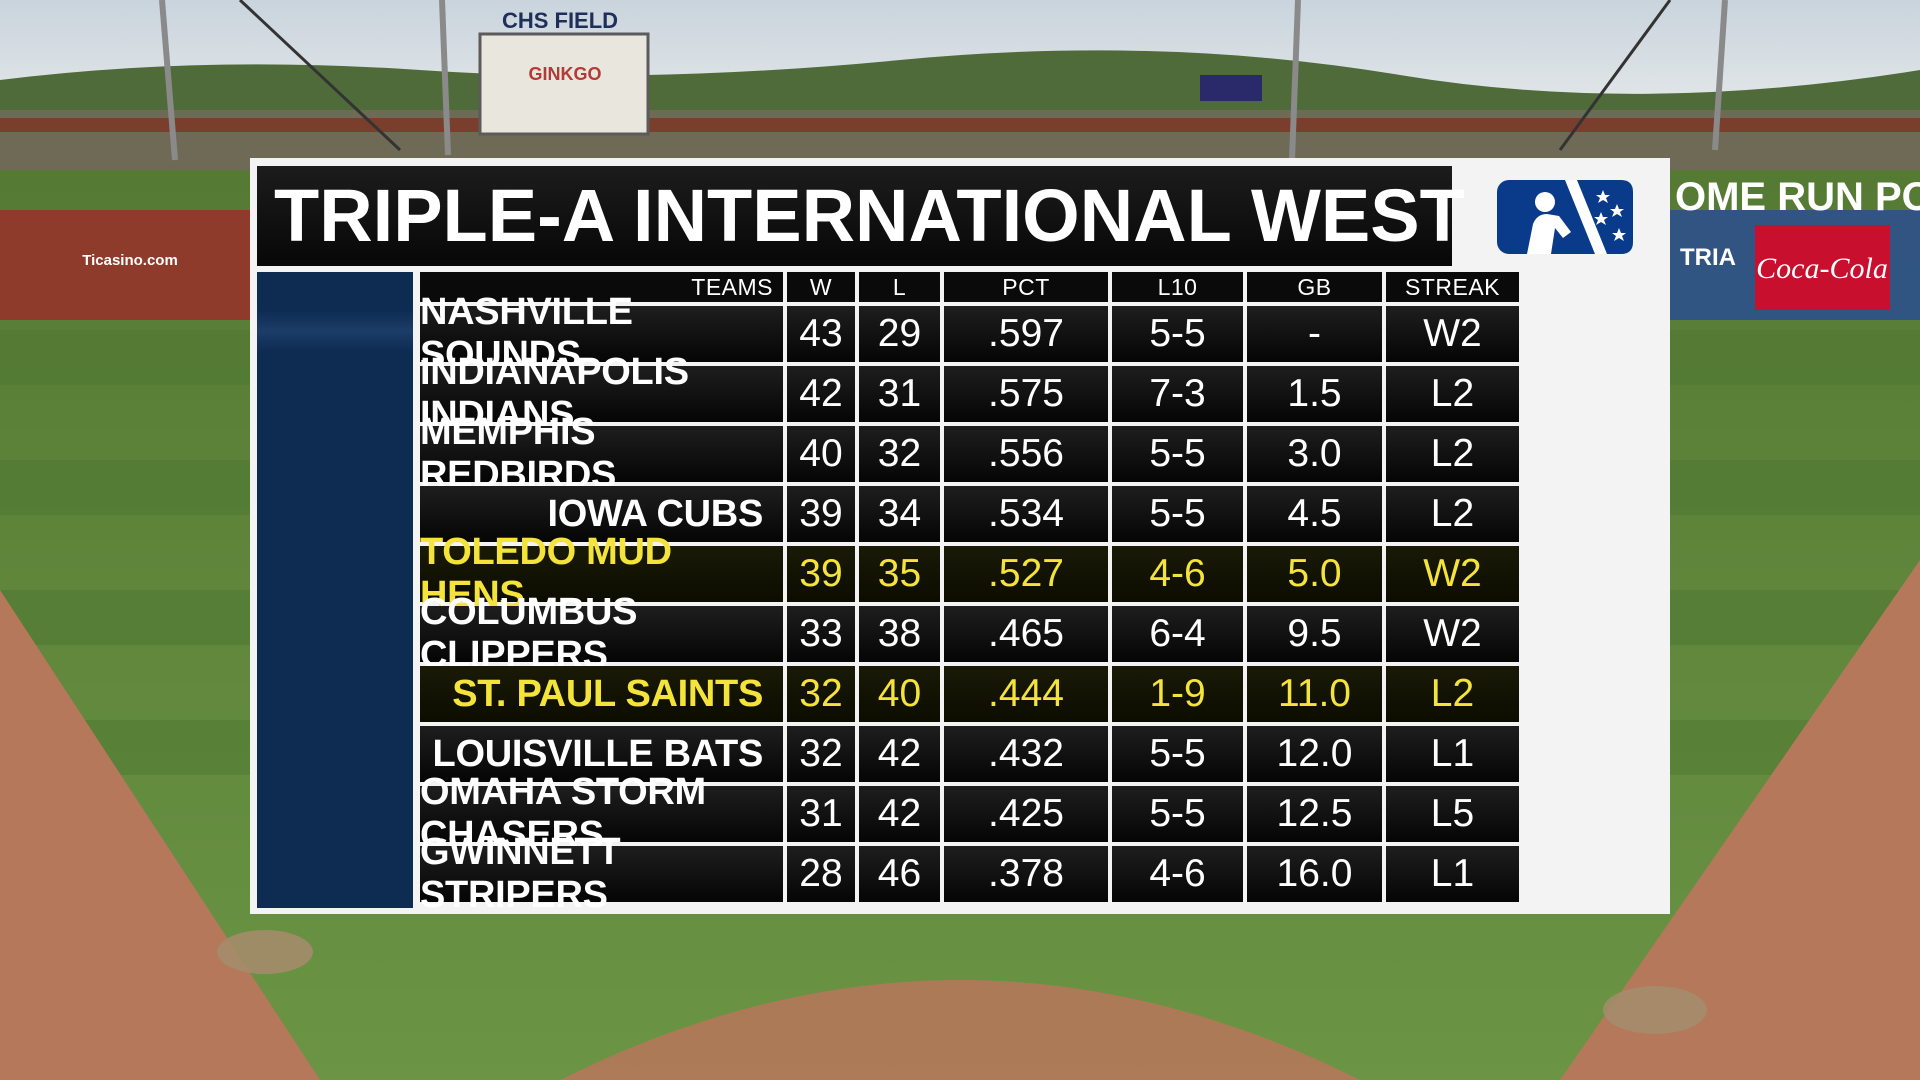 The image size is (1920, 1080). Describe the element at coordinates (1314, 394) in the screenshot. I see `gb-cell: 1.5` at that location.